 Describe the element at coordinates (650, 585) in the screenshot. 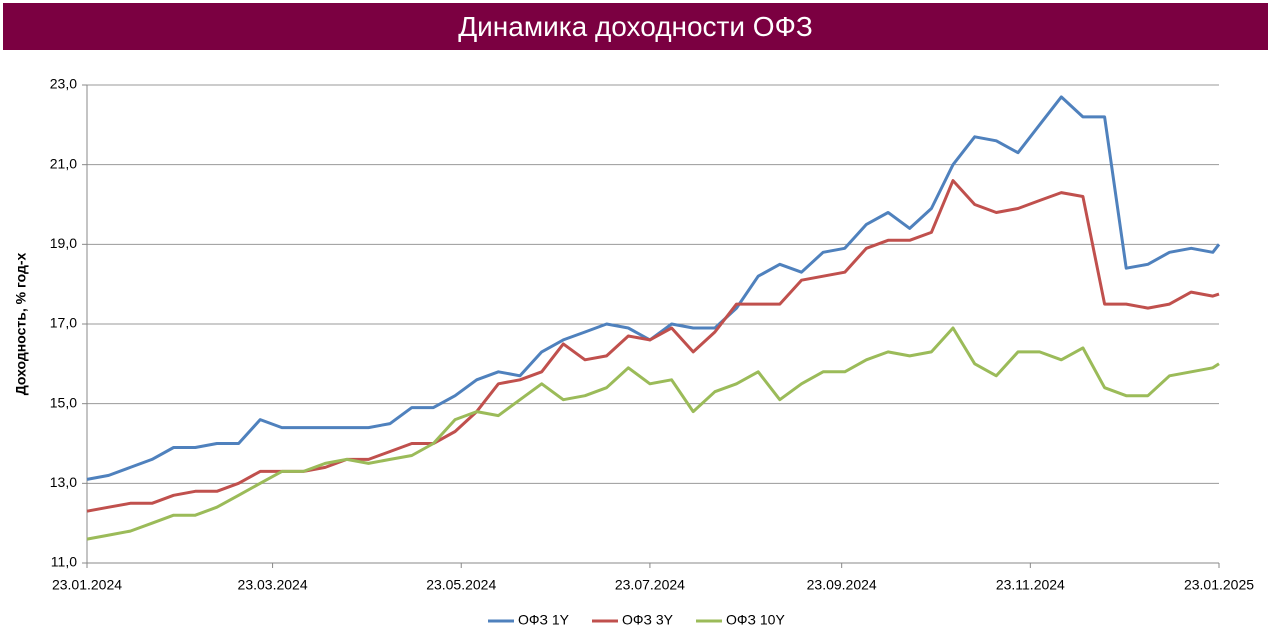

I see `x-tick-label: 23.07.2024` at that location.